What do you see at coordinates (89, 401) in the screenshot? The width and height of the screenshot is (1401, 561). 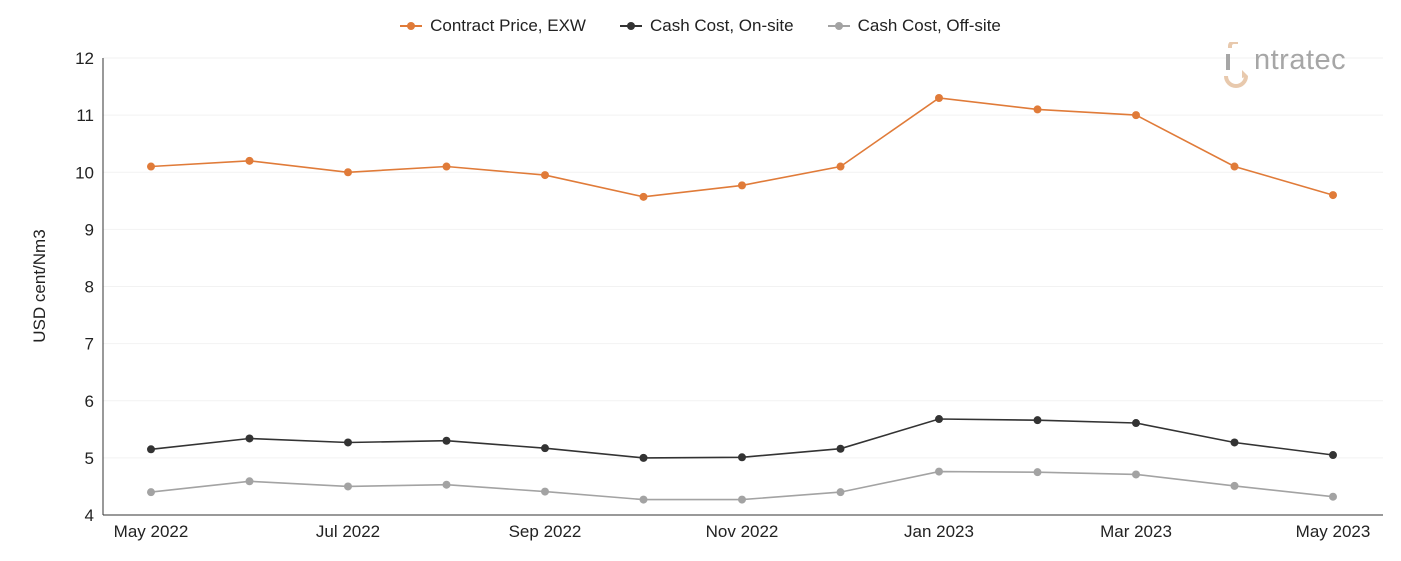 I see `y-tick-label: 6` at bounding box center [89, 401].